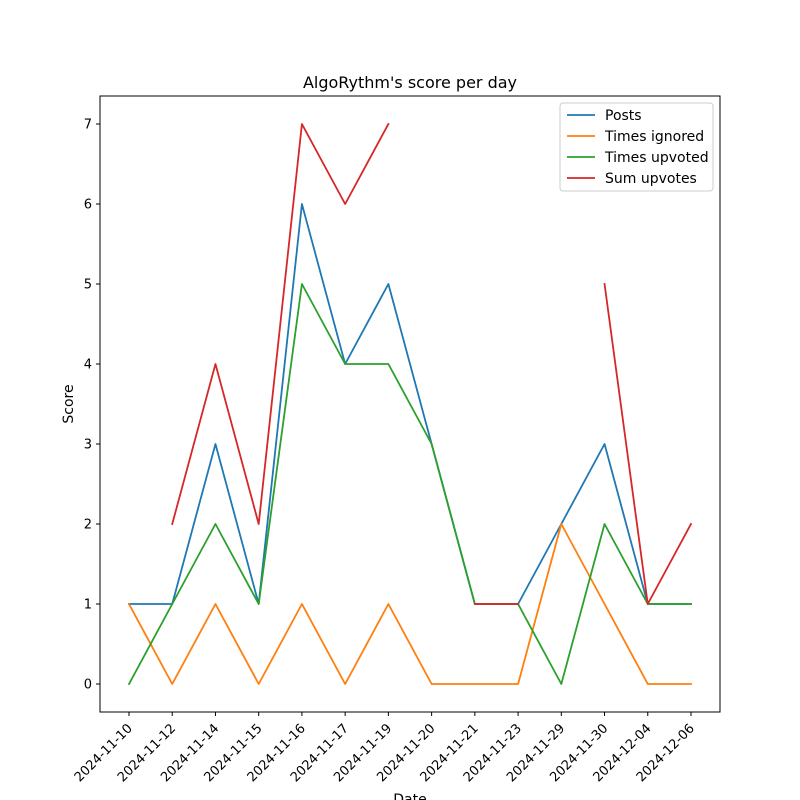 This screenshot has height=800, width=800. What do you see at coordinates (88, 125) in the screenshot?
I see `y-tick-label: 7` at bounding box center [88, 125].